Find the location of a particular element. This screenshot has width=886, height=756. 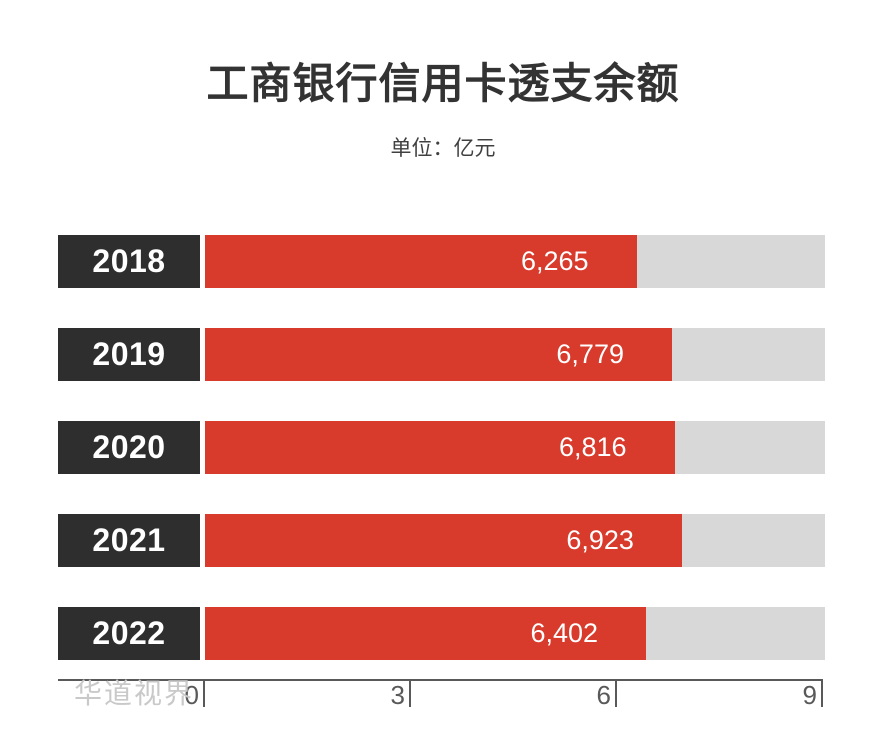

bar-track: 6,816 is located at coordinates (515, 447).